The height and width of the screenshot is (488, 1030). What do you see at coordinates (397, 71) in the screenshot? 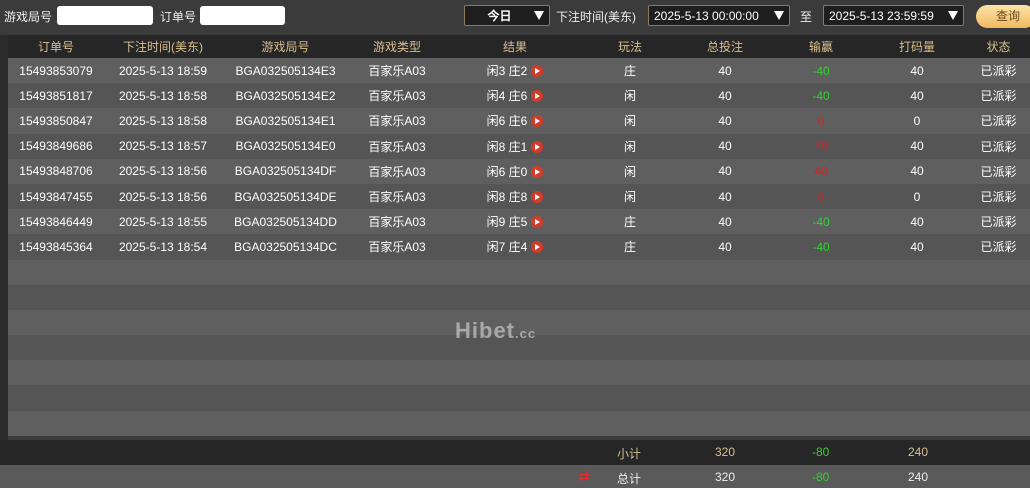
I see `type-value: 百家乐A03` at bounding box center [397, 71].